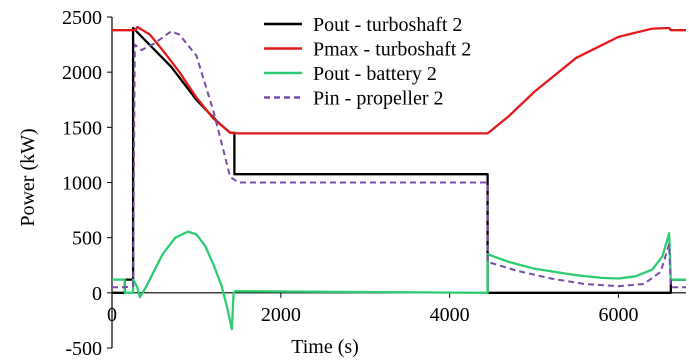 This screenshot has height=362, width=689. I want to click on x-tick-label: 2000, so click(281, 315).